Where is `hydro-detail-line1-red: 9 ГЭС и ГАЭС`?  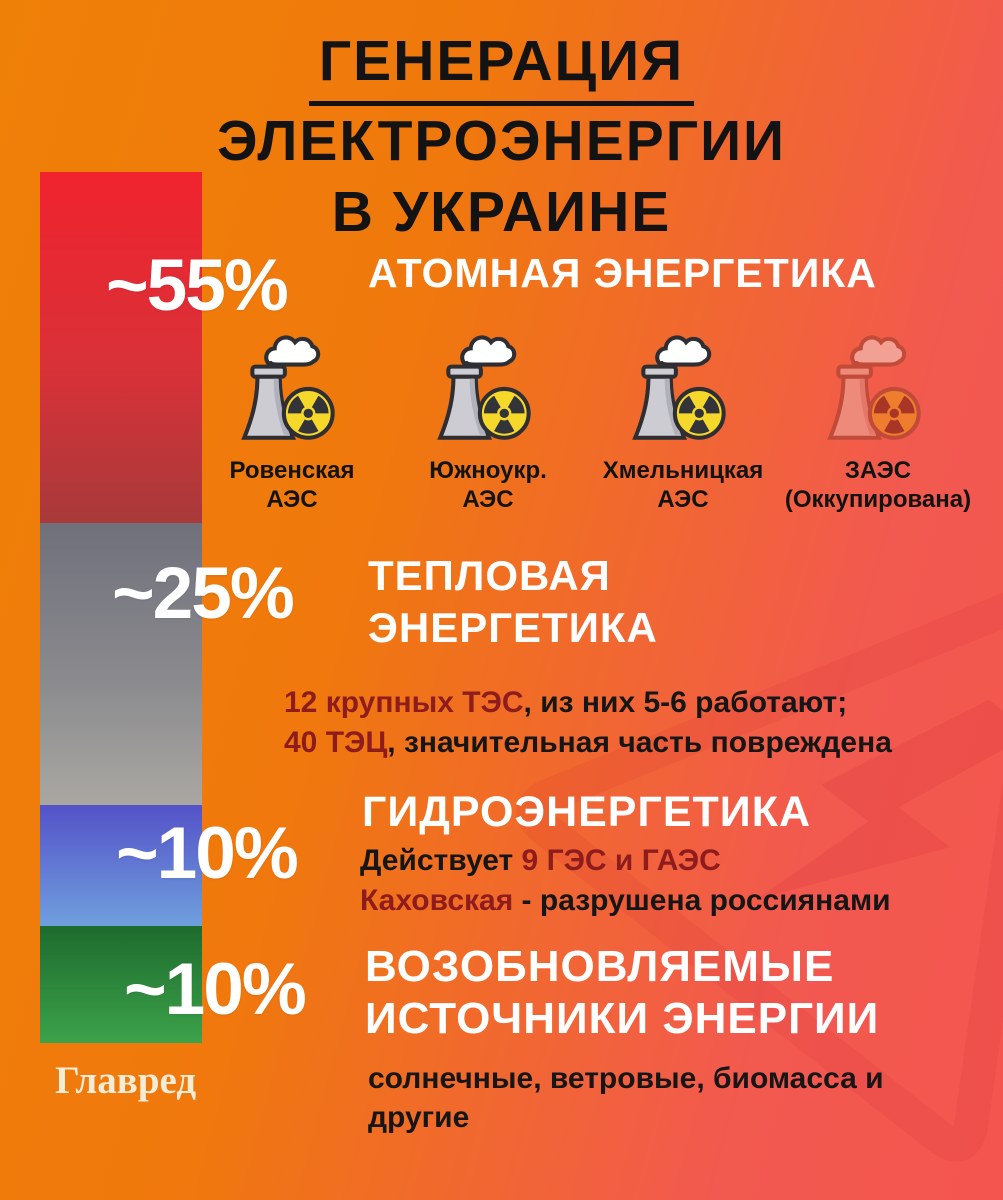
hydro-detail-line1-red: 9 ГЭС и ГАЭС is located at coordinates (621, 860).